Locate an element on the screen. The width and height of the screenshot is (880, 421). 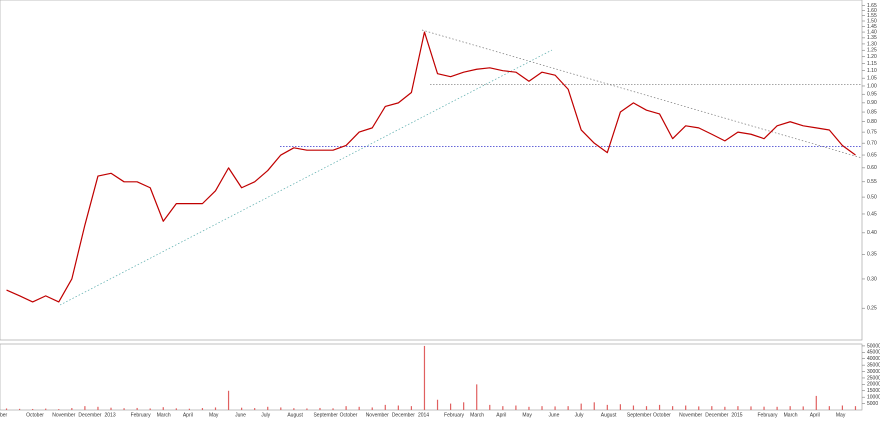
y-tick-label: 15000 is located at coordinates (873, 391).